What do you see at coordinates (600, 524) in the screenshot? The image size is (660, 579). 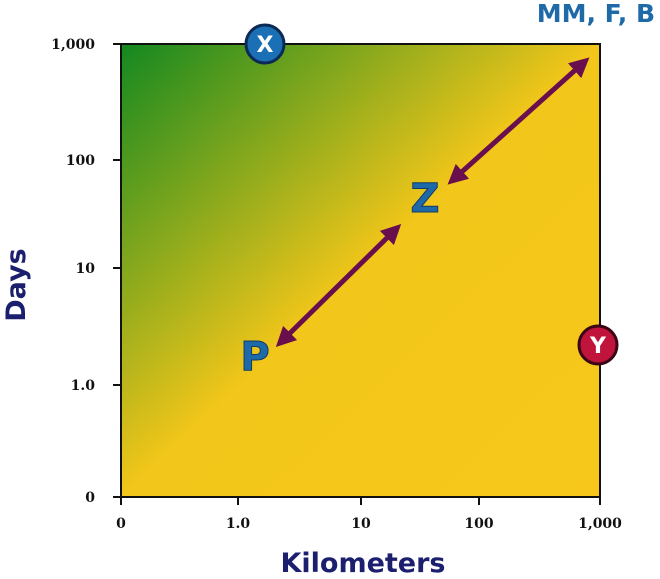 I see `x-tick-label: 1,000` at bounding box center [600, 524].